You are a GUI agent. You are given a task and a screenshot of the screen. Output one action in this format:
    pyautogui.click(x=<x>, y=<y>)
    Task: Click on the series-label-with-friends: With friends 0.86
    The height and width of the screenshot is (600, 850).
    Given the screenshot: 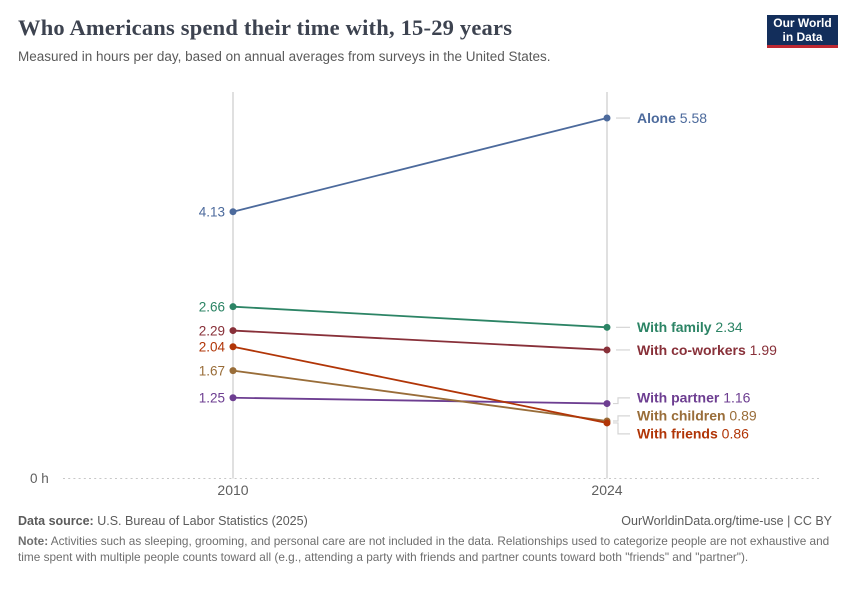 What is the action you would take?
    pyautogui.click(x=693, y=434)
    